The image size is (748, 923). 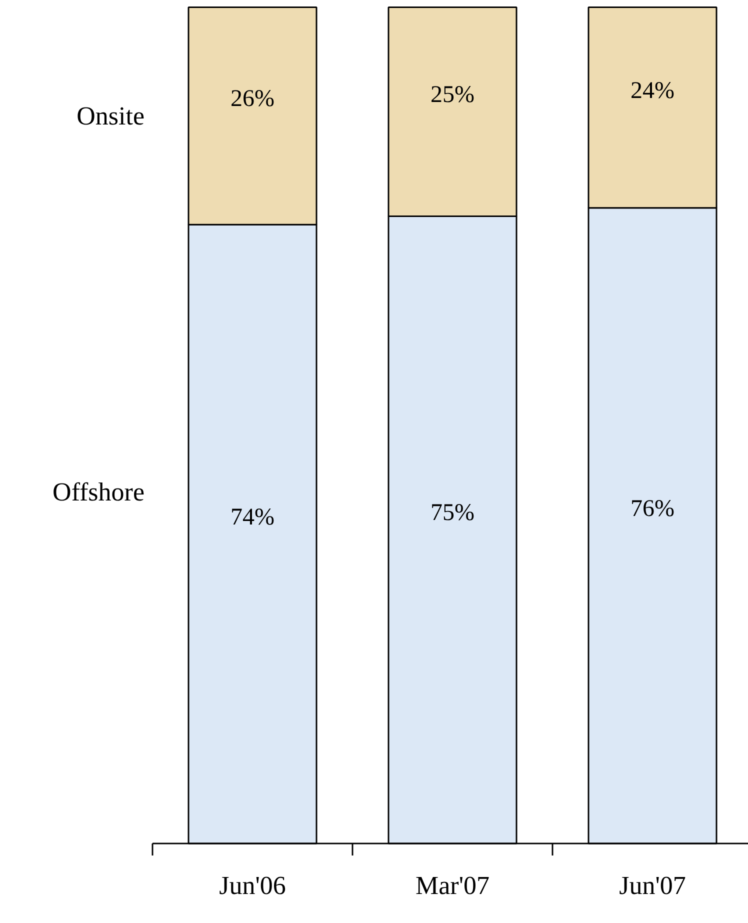 What do you see at coordinates (110, 115) in the screenshot?
I see `series-label: Onsite` at bounding box center [110, 115].